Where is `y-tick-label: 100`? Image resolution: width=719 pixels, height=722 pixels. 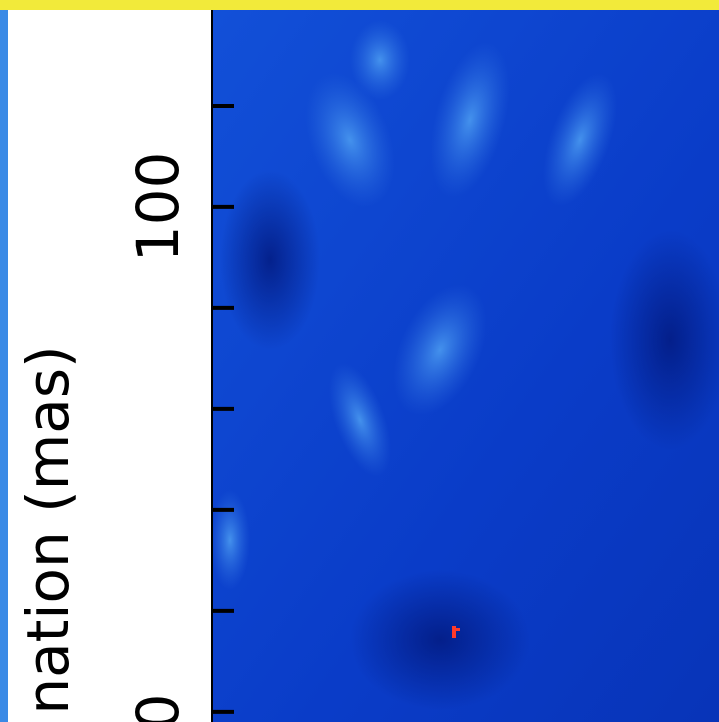
y-tick-label: 100 is located at coordinates (158, 207).